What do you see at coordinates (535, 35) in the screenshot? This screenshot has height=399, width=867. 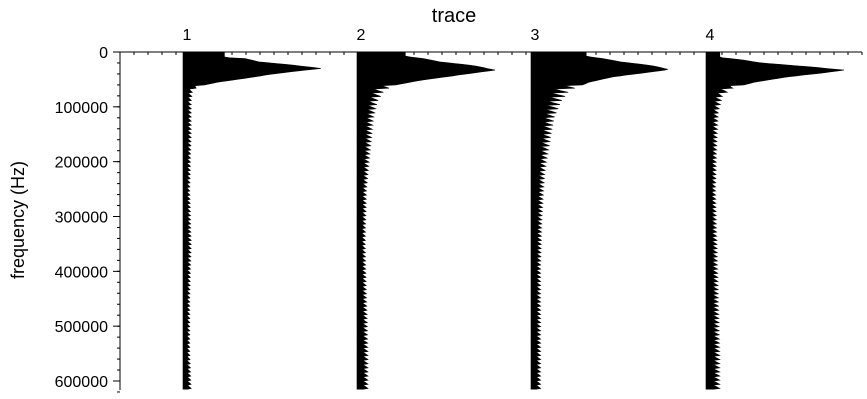 I see `x-tick-label: 3` at bounding box center [535, 35].